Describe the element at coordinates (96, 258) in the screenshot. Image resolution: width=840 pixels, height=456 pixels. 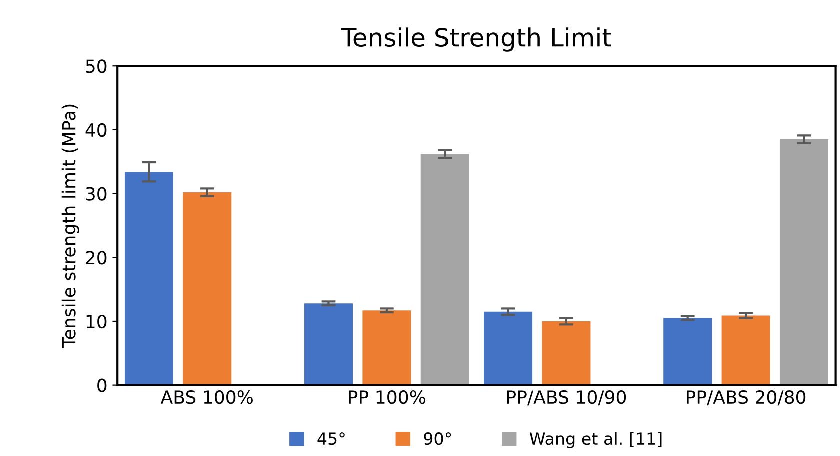
I see `y-tick-label: 20` at that location.